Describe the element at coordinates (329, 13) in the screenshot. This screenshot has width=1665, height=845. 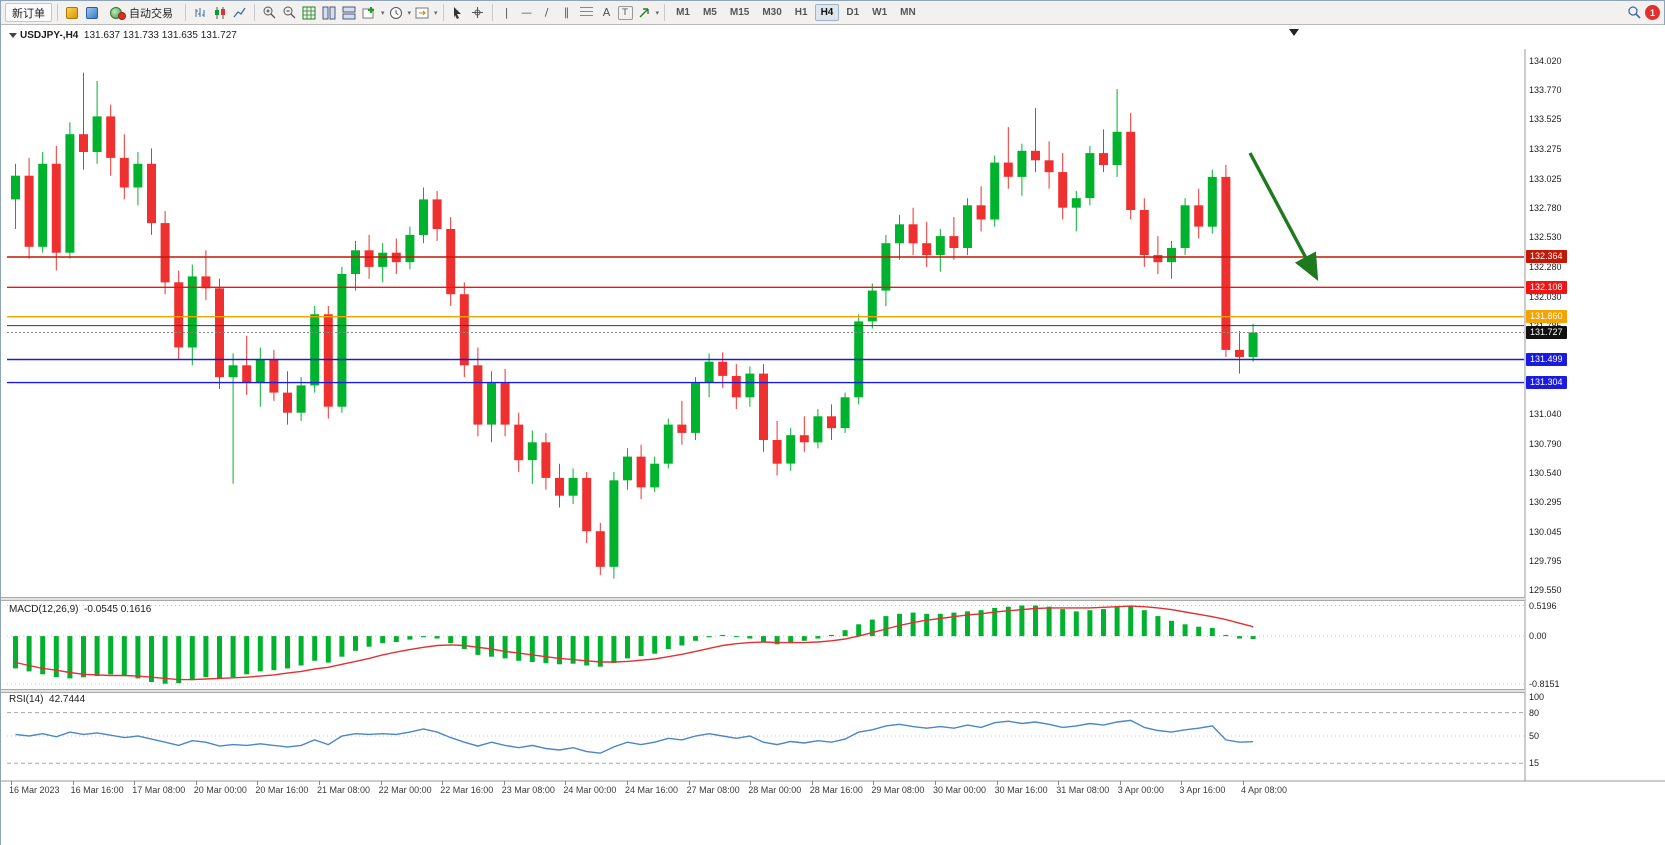
I see `tile-windows-icon` at that location.